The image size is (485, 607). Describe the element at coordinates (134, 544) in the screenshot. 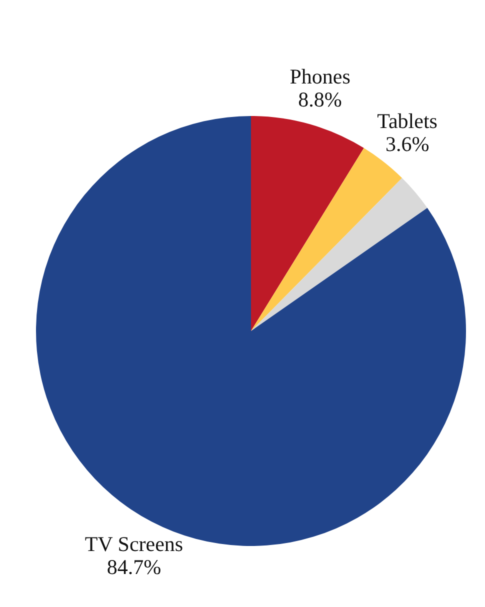

I see `slice-label: TV Screens` at that location.